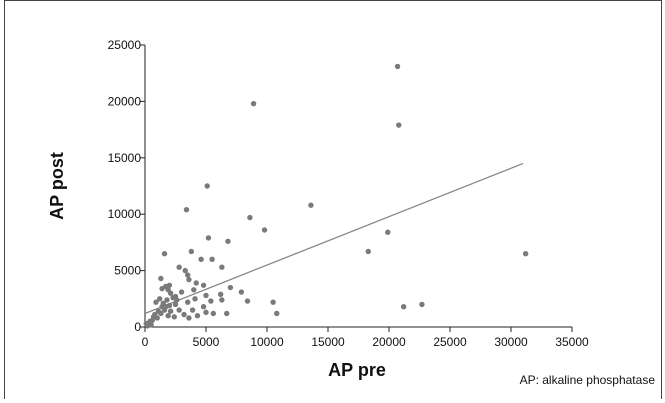 The width and height of the screenshot is (665, 403). What do you see at coordinates (206, 342) in the screenshot?
I see `x-tick-label: 5000` at bounding box center [206, 342].